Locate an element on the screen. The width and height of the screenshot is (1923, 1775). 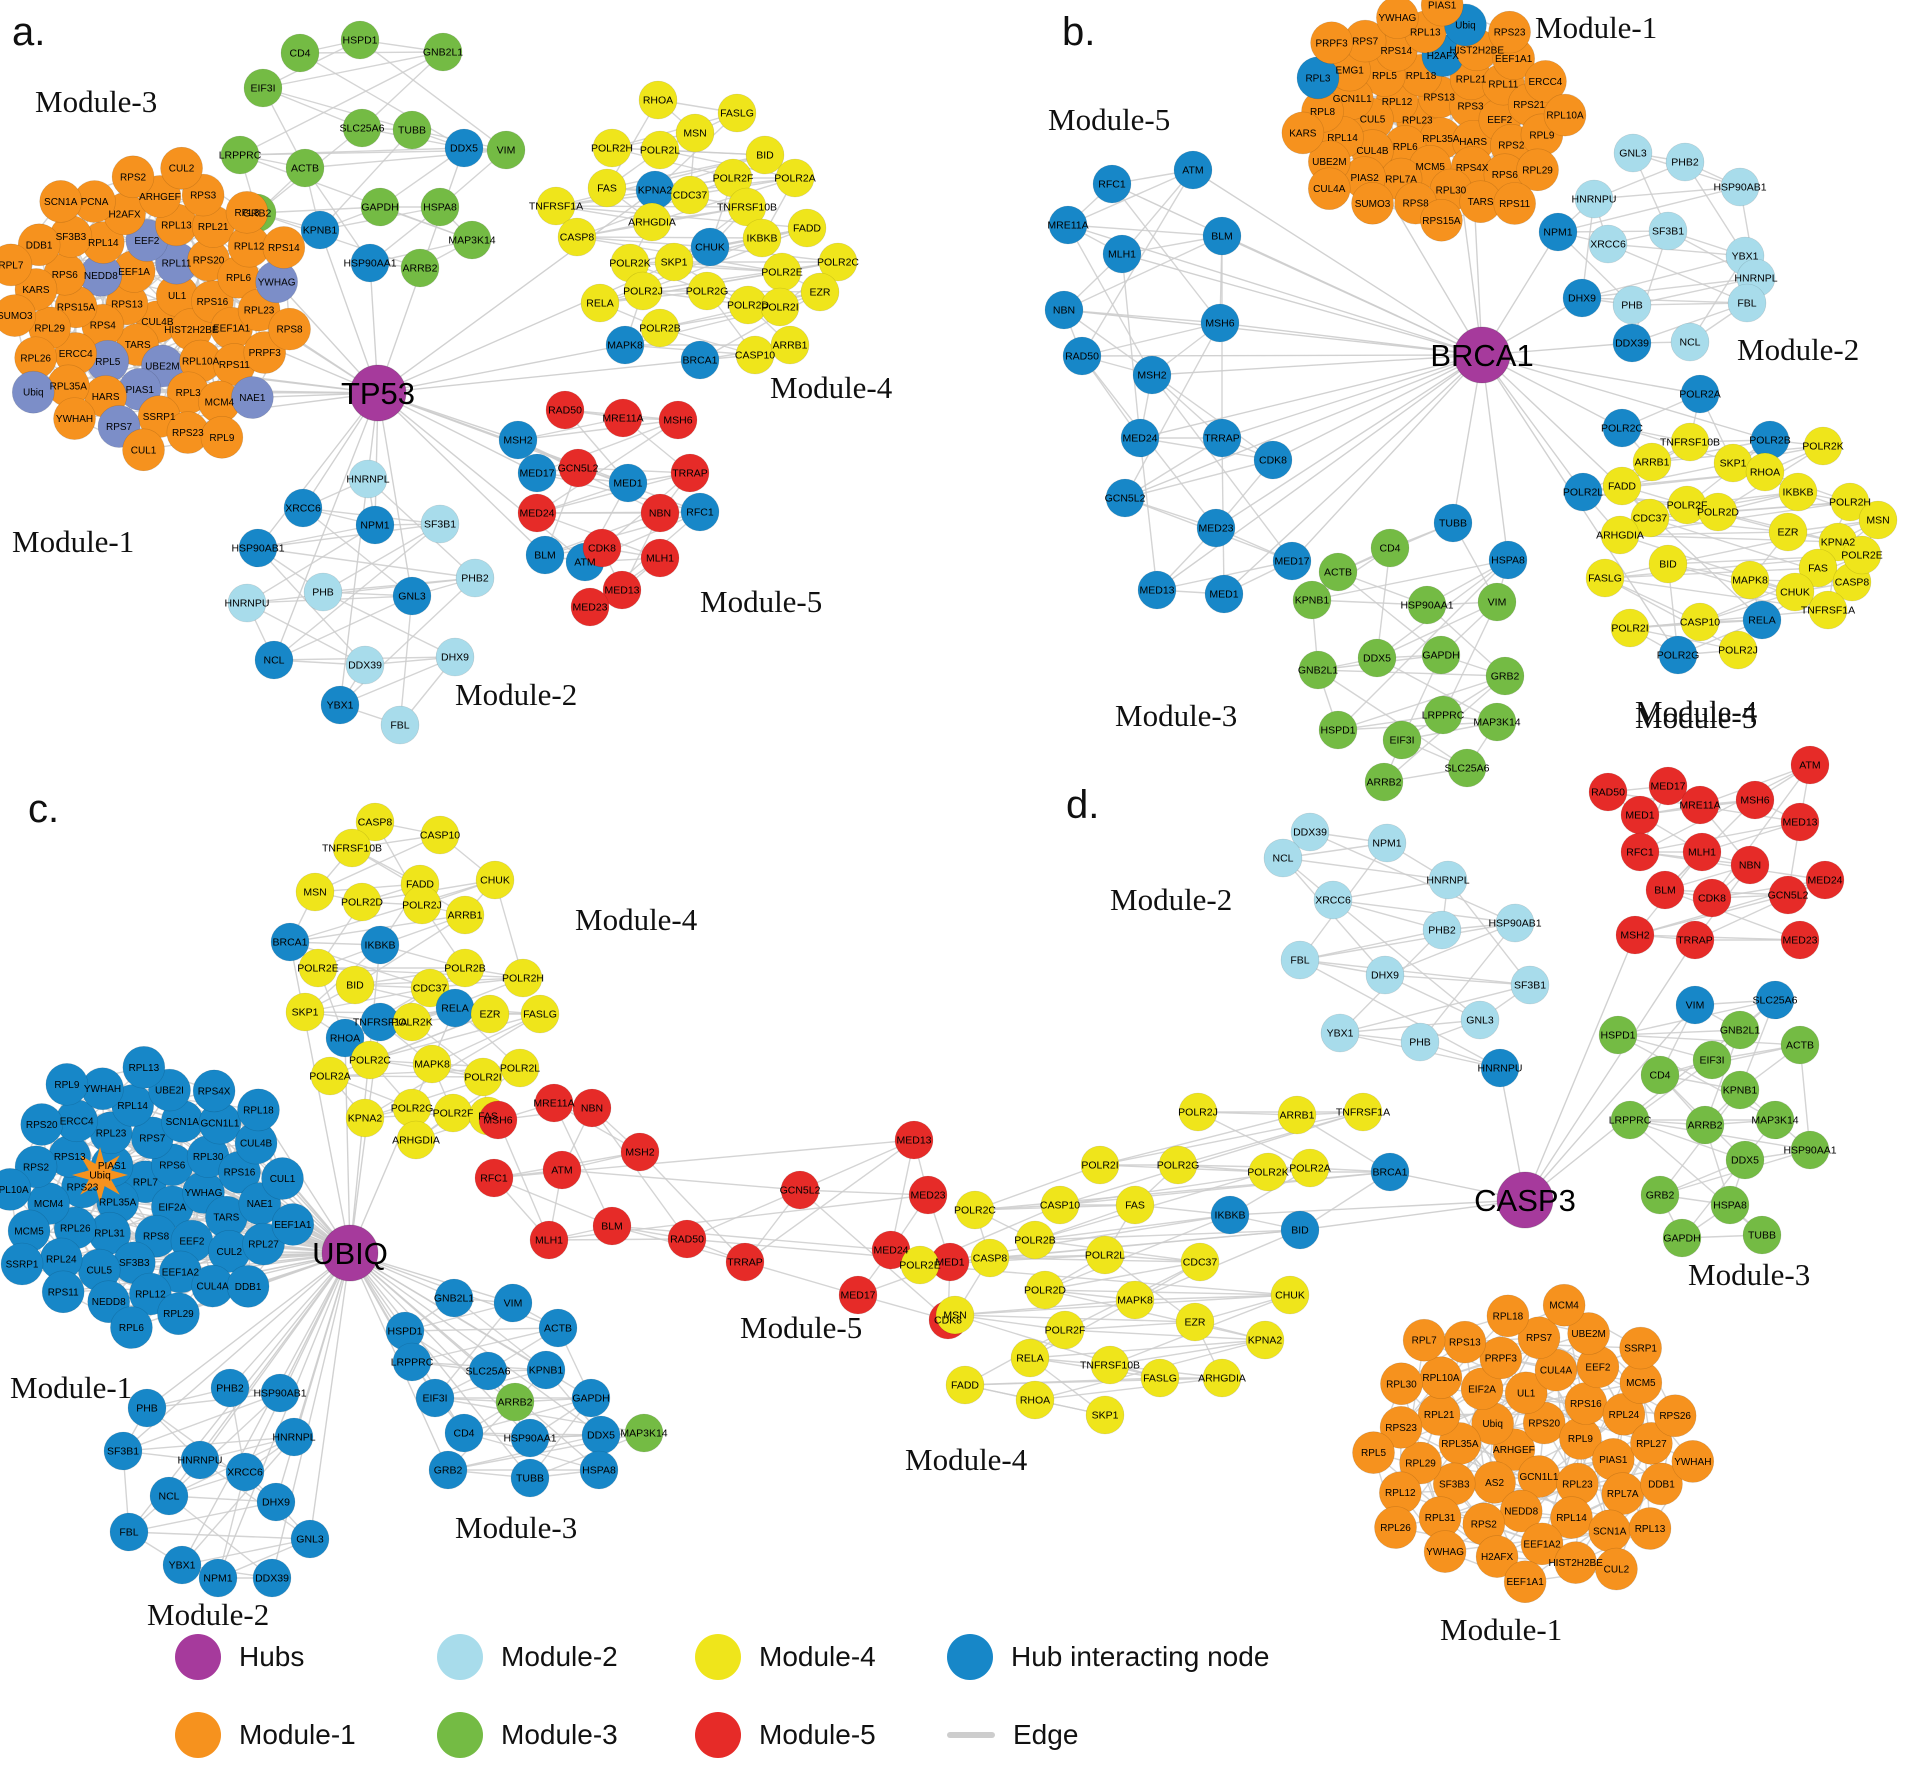
node-label: EEF1A is located at coordinates (134, 272).